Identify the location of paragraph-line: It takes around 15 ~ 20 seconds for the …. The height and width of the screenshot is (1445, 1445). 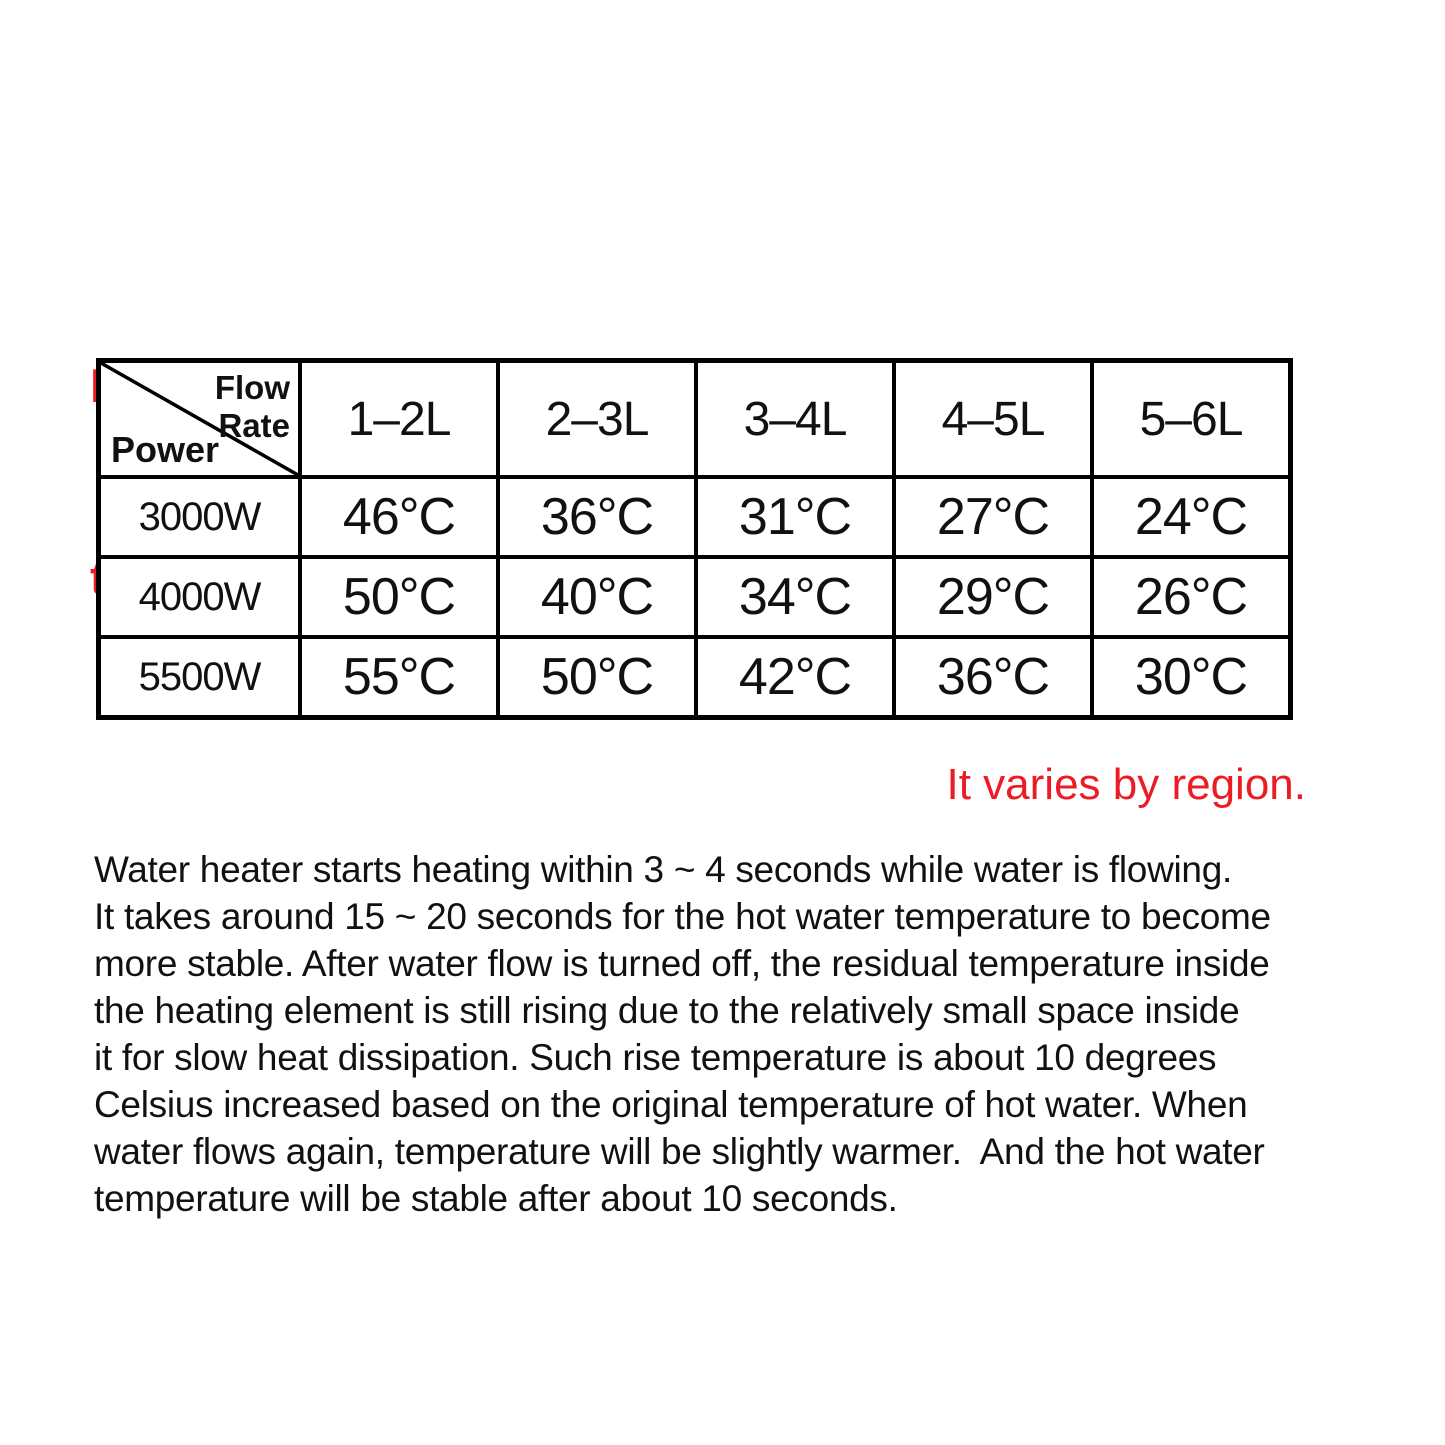
(682, 916).